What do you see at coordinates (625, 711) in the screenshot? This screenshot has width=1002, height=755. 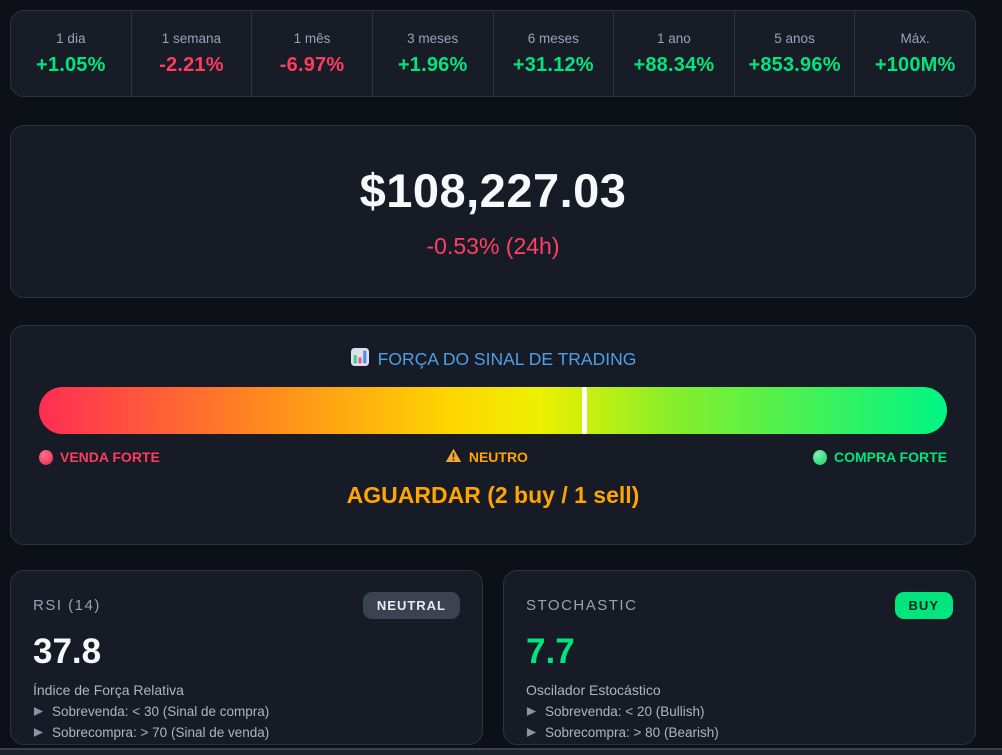 I see `bullet-text: Sobrevenda: < 20 (Bullish)` at bounding box center [625, 711].